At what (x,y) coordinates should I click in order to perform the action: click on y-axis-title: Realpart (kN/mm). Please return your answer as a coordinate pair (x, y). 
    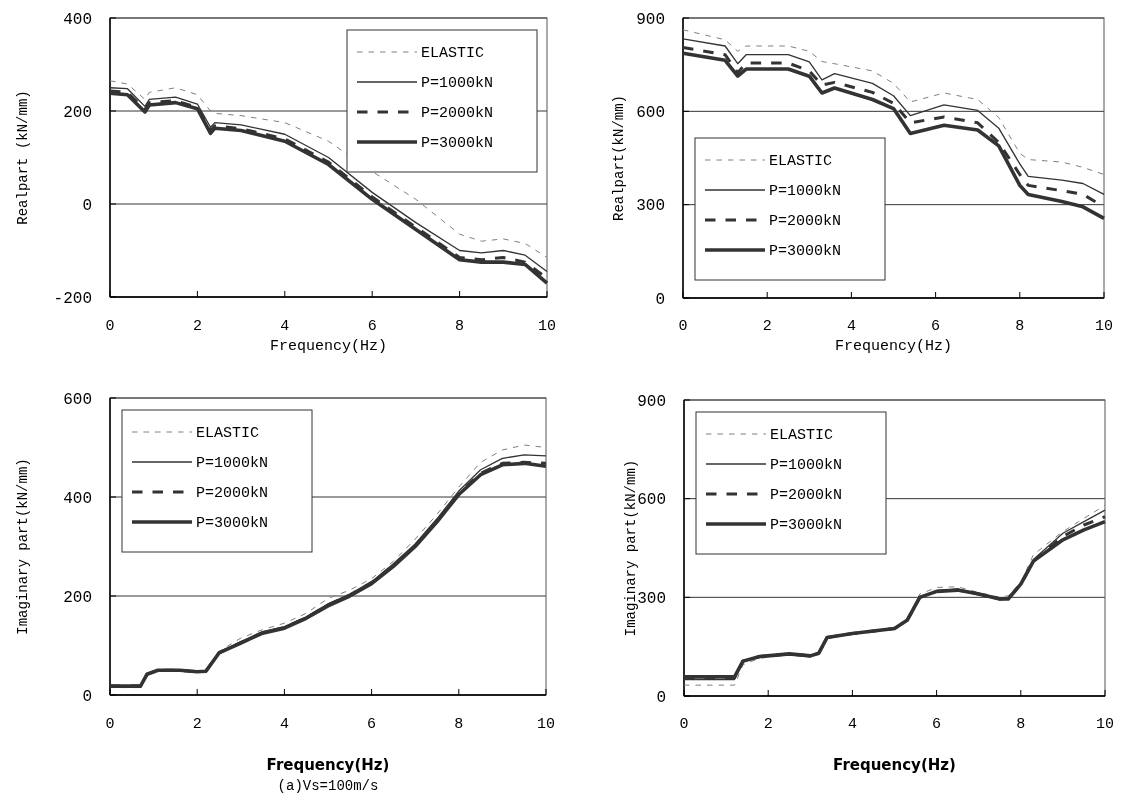
    Looking at the image, I should click on (22, 157).